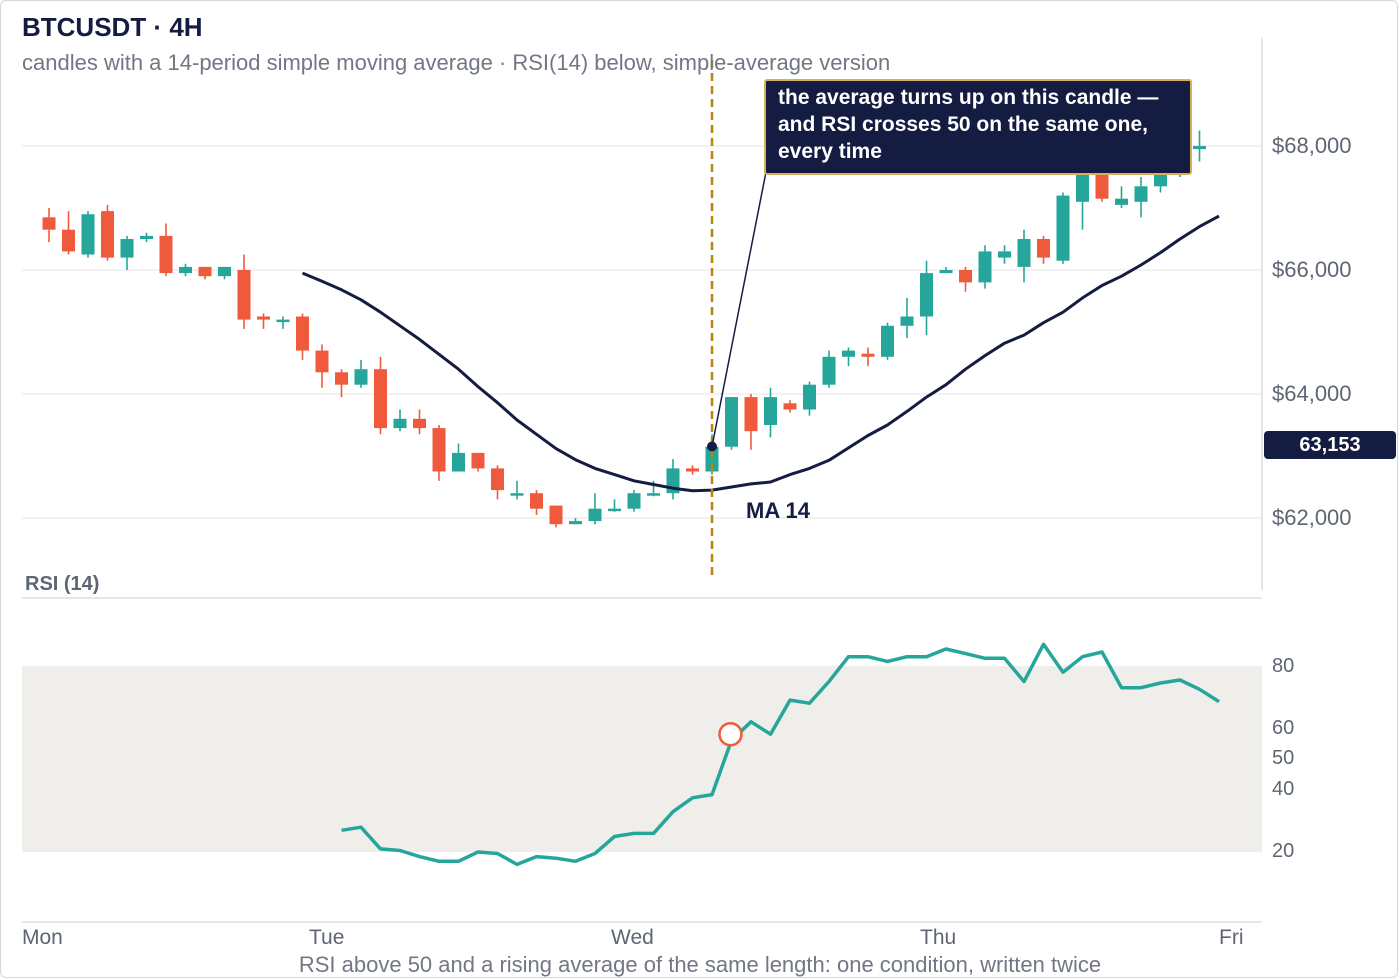  I want to click on chart-title: BTCUSDT · 4H, so click(112, 27).